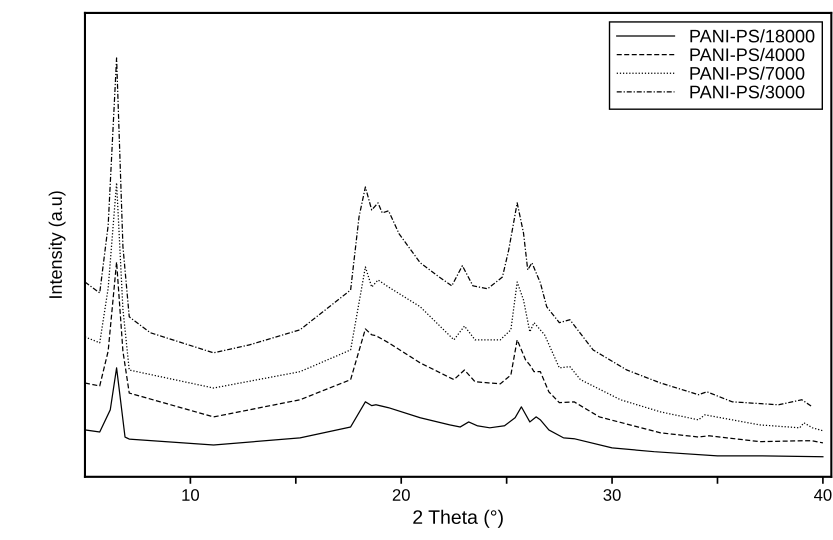  Describe the element at coordinates (823, 495) in the screenshot. I see `x-tick-label: 40` at that location.